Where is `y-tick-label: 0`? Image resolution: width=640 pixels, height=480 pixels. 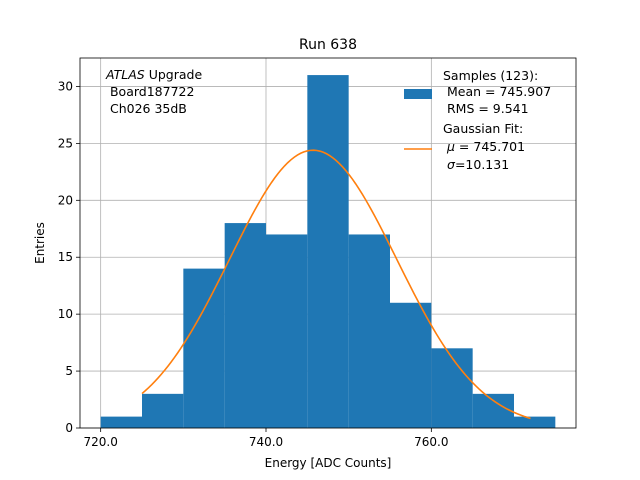 y-tick-label: 0 is located at coordinates (69, 428).